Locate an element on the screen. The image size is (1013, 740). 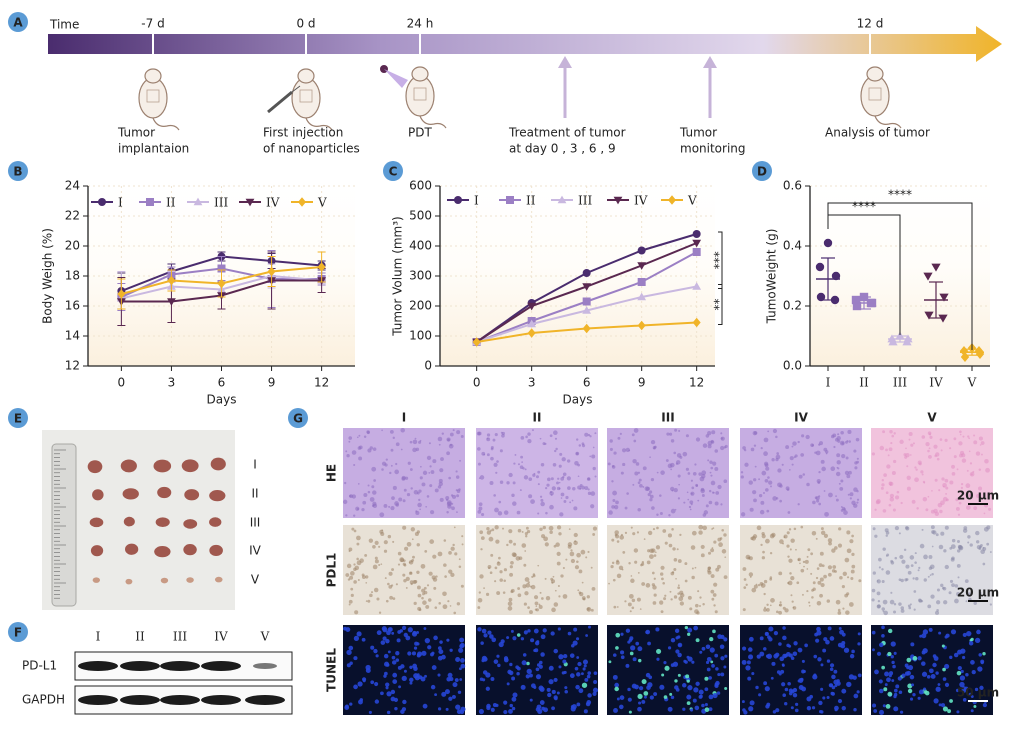
blot-band is located at coordinates (98, 700).